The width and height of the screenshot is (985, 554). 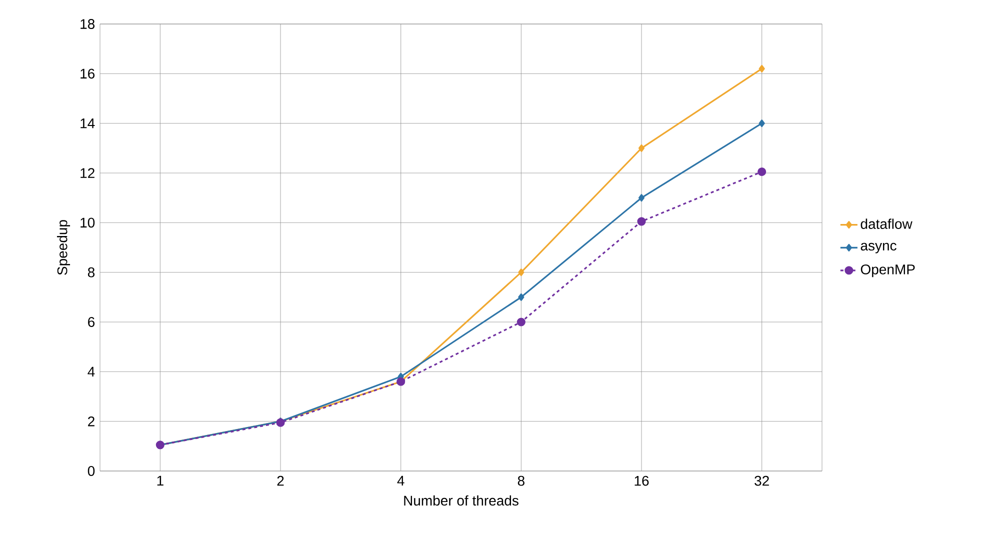 What do you see at coordinates (400, 481) in the screenshot?
I see `x-tick-label: 4` at bounding box center [400, 481].